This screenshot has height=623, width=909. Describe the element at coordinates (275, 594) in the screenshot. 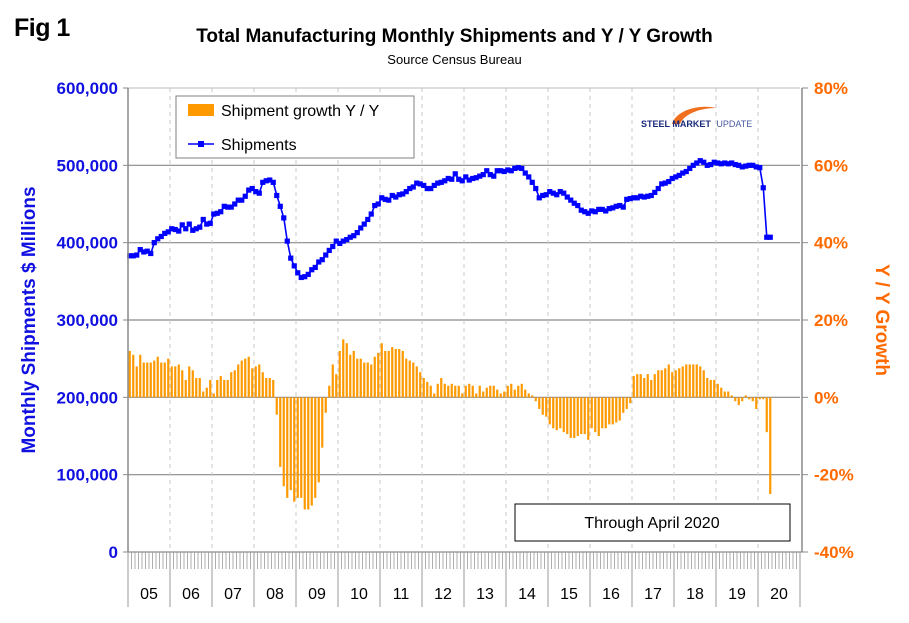

I see `x-tick-label: 08` at that location.